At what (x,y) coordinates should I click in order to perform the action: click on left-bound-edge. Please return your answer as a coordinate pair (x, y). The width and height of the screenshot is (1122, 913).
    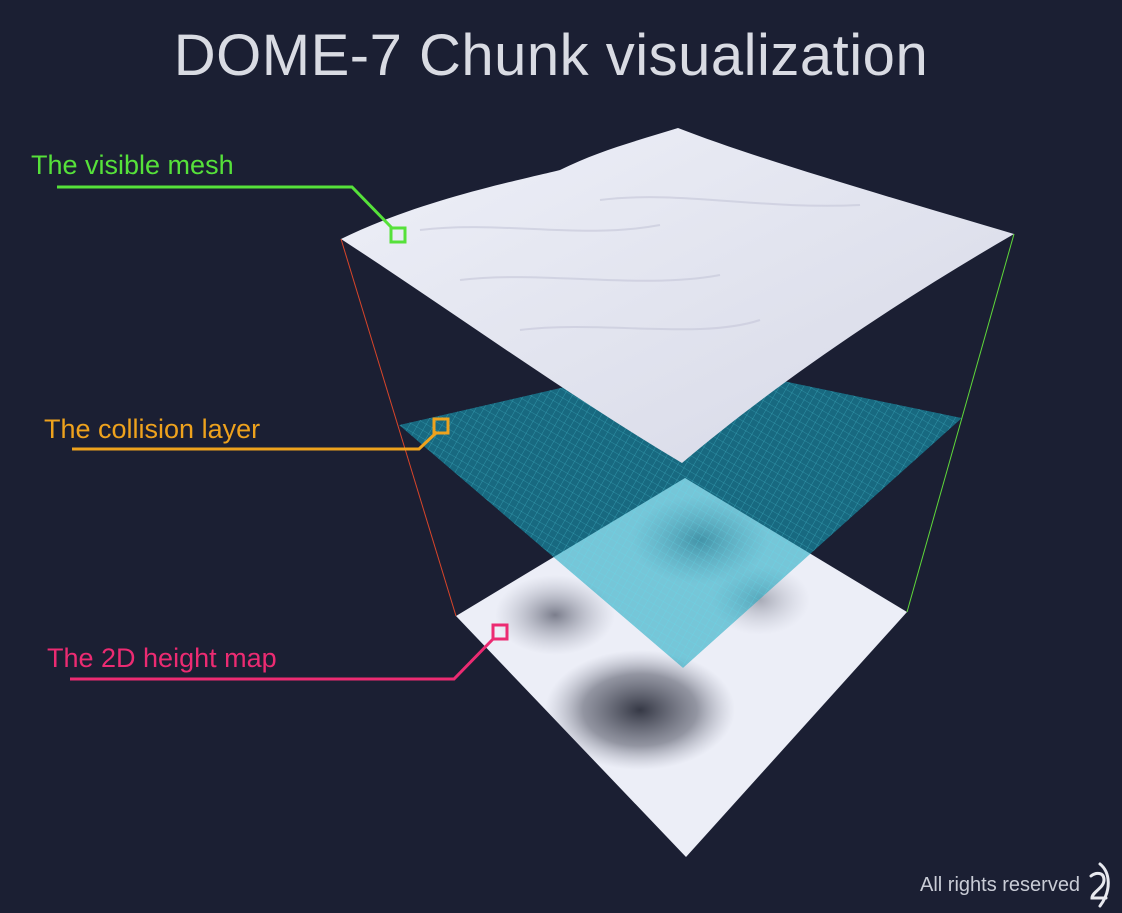
    Looking at the image, I should click on (398, 427).